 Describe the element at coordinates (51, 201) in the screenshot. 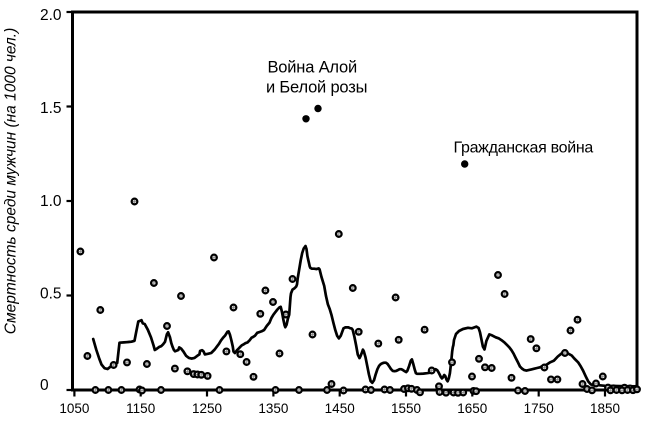

I see `svg-text: 1.0` at that location.